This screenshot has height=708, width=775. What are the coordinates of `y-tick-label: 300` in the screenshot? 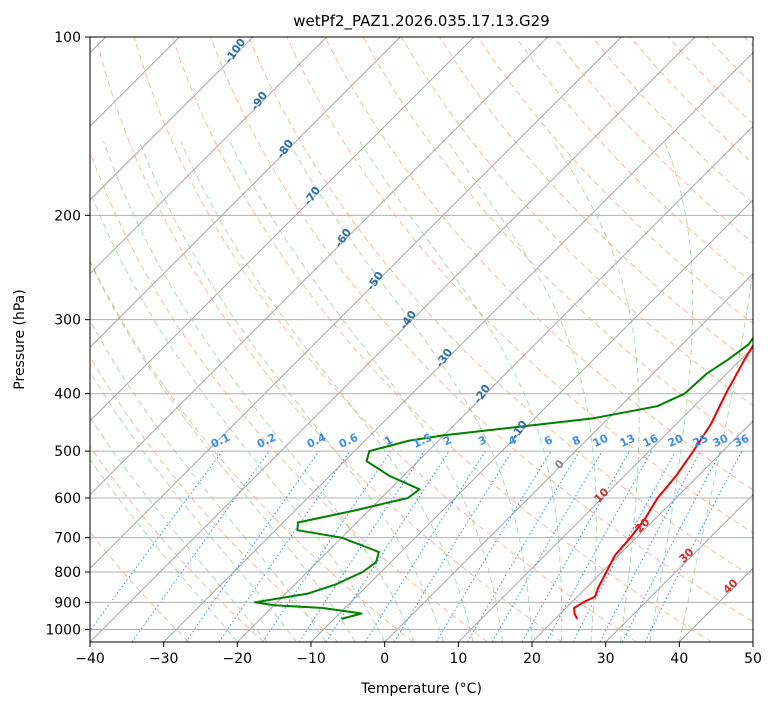 It's located at (67, 321).